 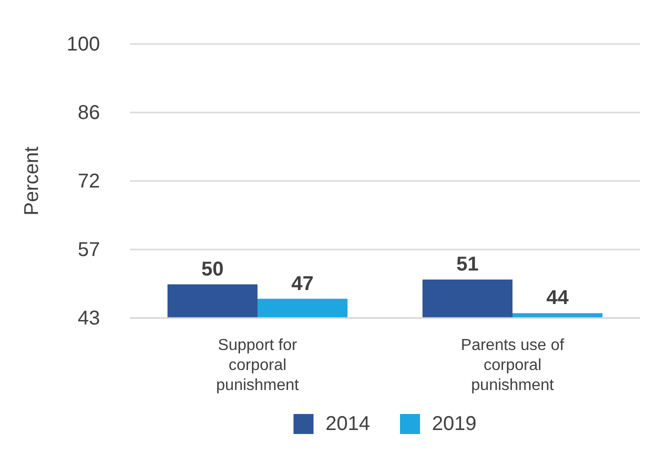 I want to click on x-tick-label: Support for corporal punishment, so click(x=258, y=365).